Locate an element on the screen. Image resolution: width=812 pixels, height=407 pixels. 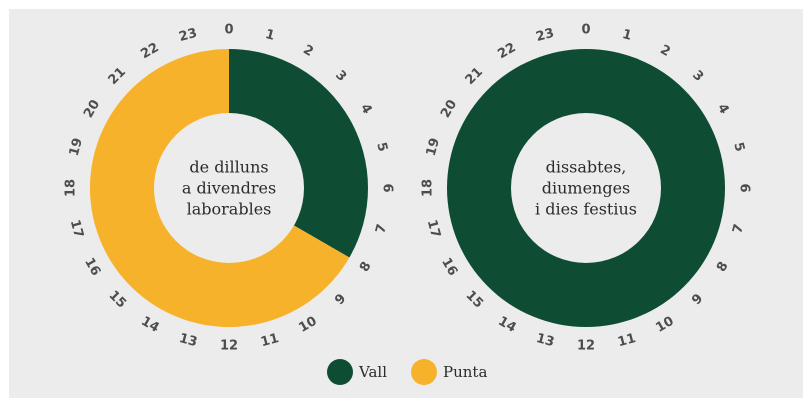
center-label-line: laborables is located at coordinates (229, 209).